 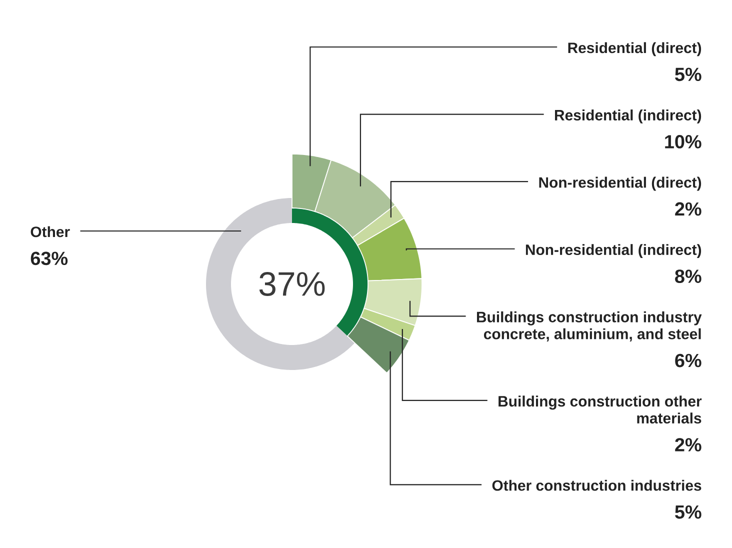 What do you see at coordinates (50, 232) in the screenshot?
I see `slice-label: Other` at bounding box center [50, 232].